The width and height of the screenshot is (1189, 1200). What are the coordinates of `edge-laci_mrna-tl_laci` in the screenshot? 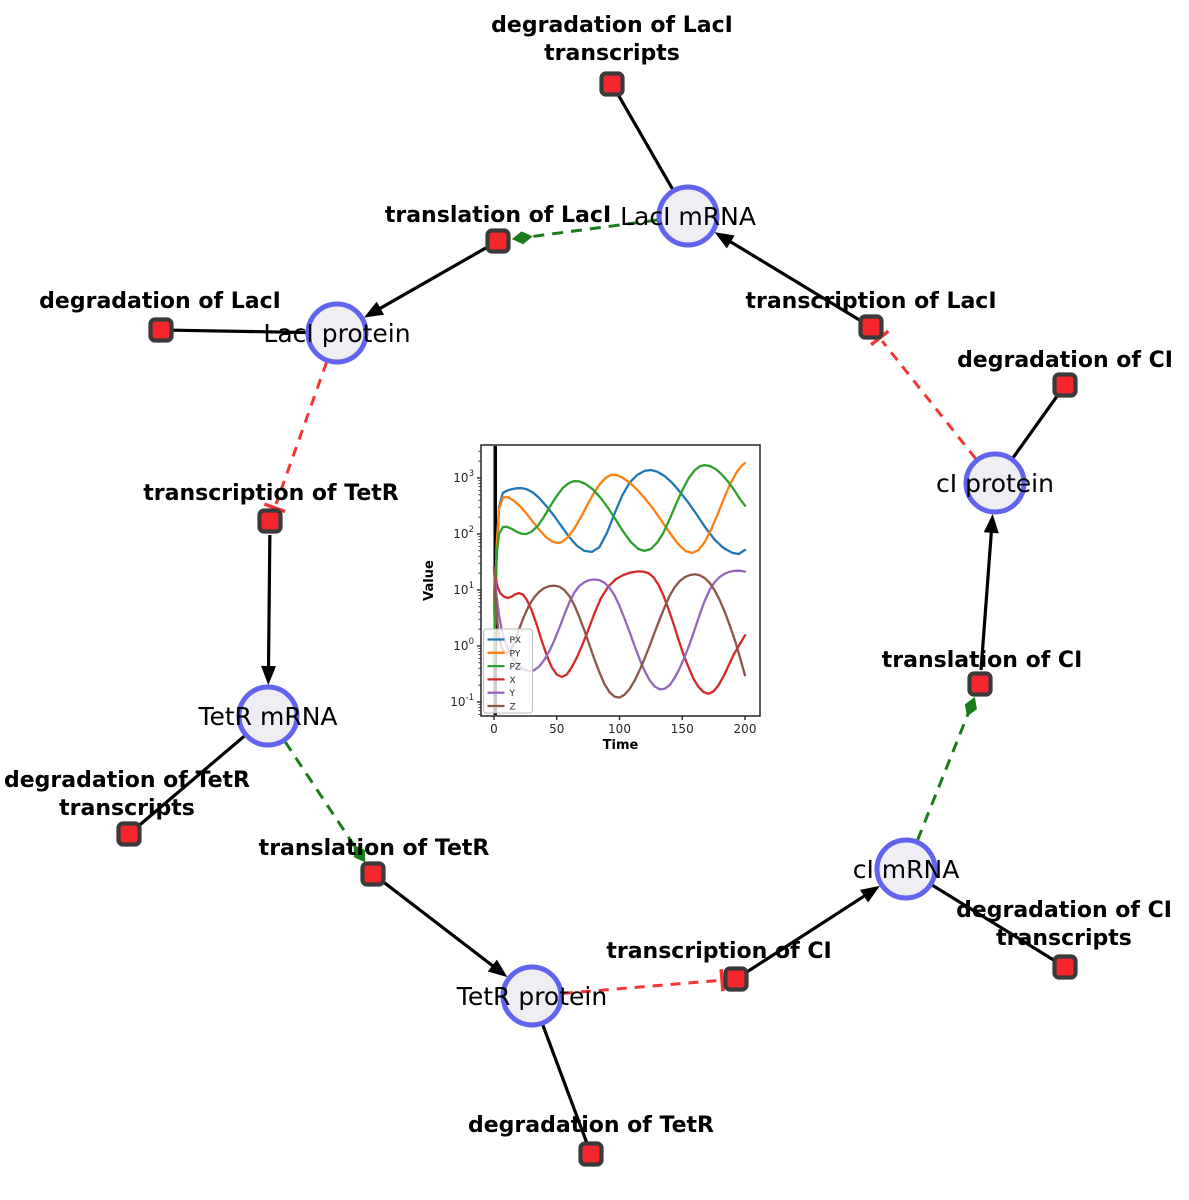 It's located at (584, 231).